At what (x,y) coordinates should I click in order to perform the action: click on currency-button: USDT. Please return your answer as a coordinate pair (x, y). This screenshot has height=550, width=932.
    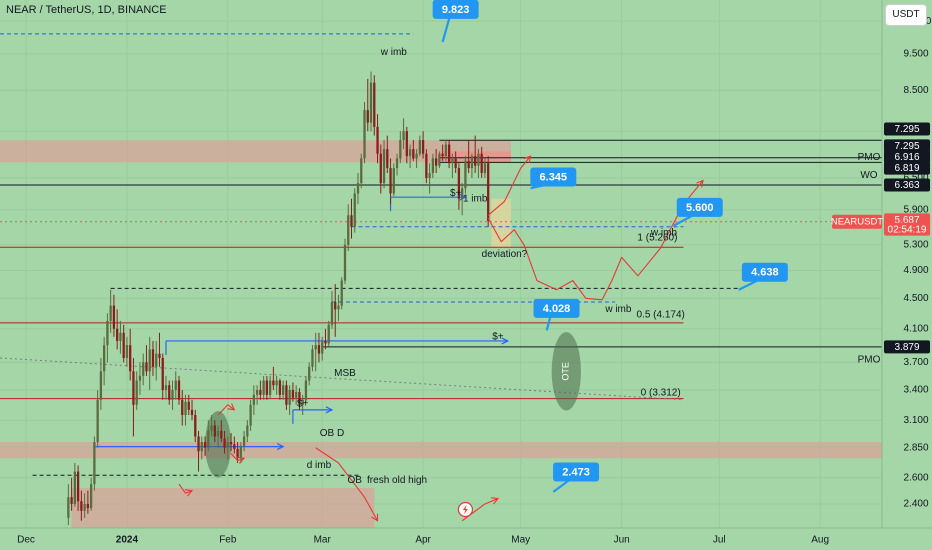
    Looking at the image, I should click on (906, 15).